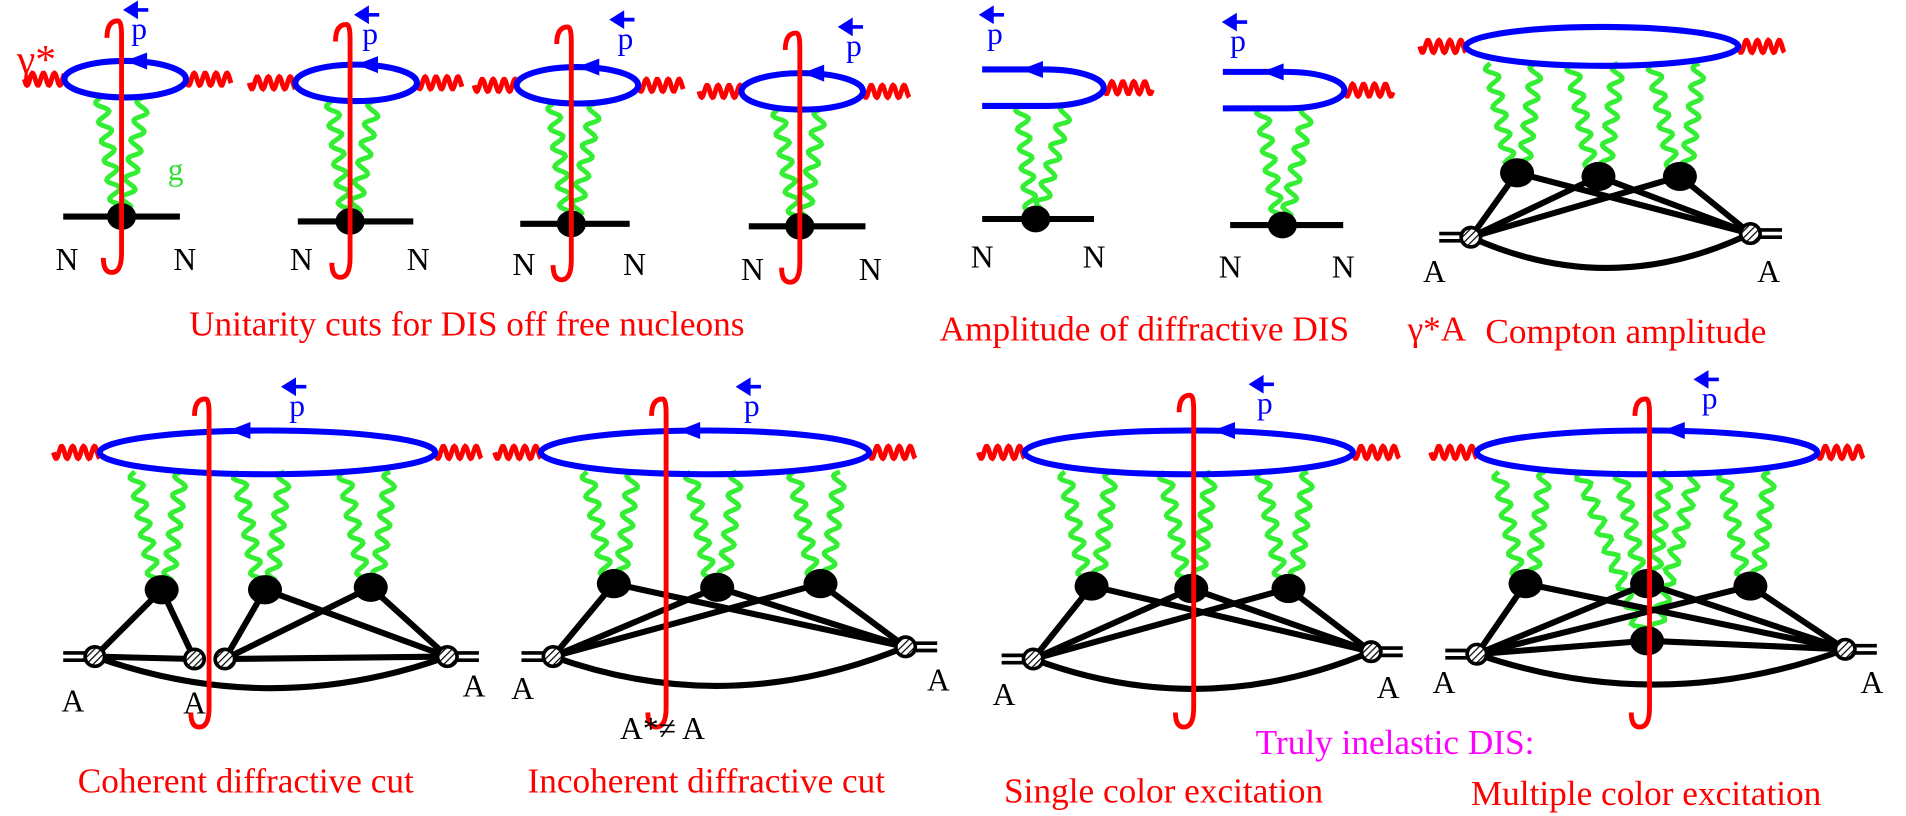 This screenshot has height=816, width=1906. Describe the element at coordinates (1625, 331) in the screenshot. I see `caption: Compton amplitude` at that location.